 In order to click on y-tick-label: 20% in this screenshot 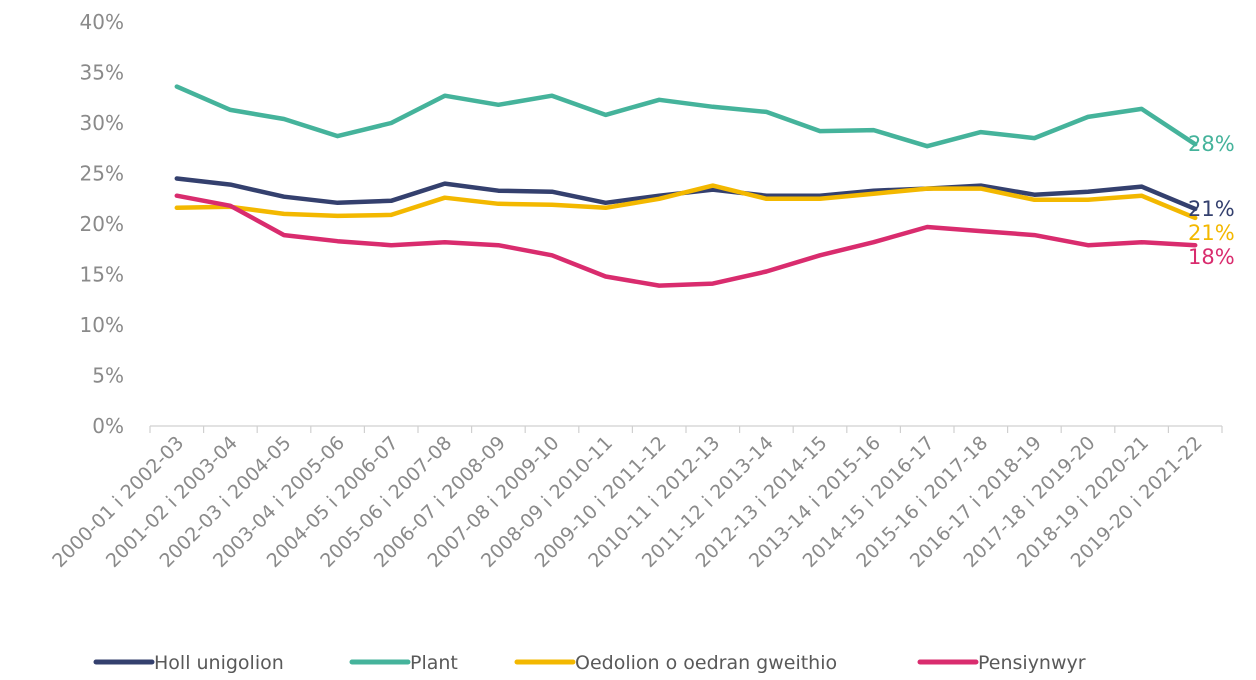, I will do `click(102, 224)`.